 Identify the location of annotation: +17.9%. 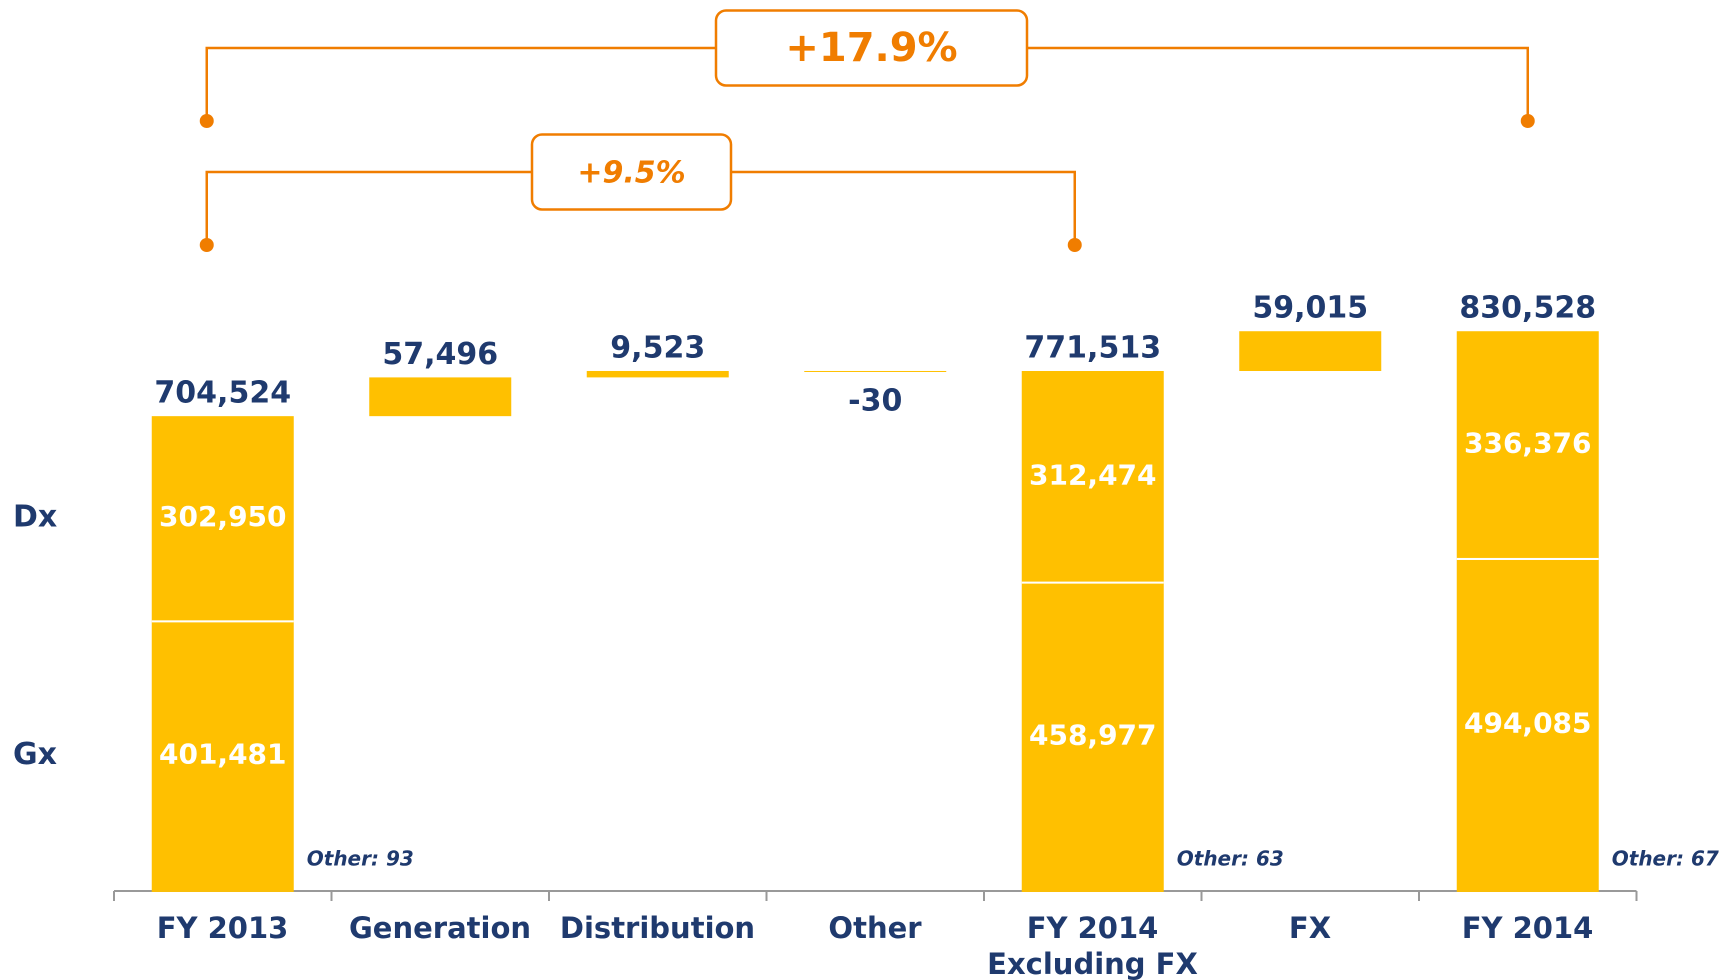
(871, 48).